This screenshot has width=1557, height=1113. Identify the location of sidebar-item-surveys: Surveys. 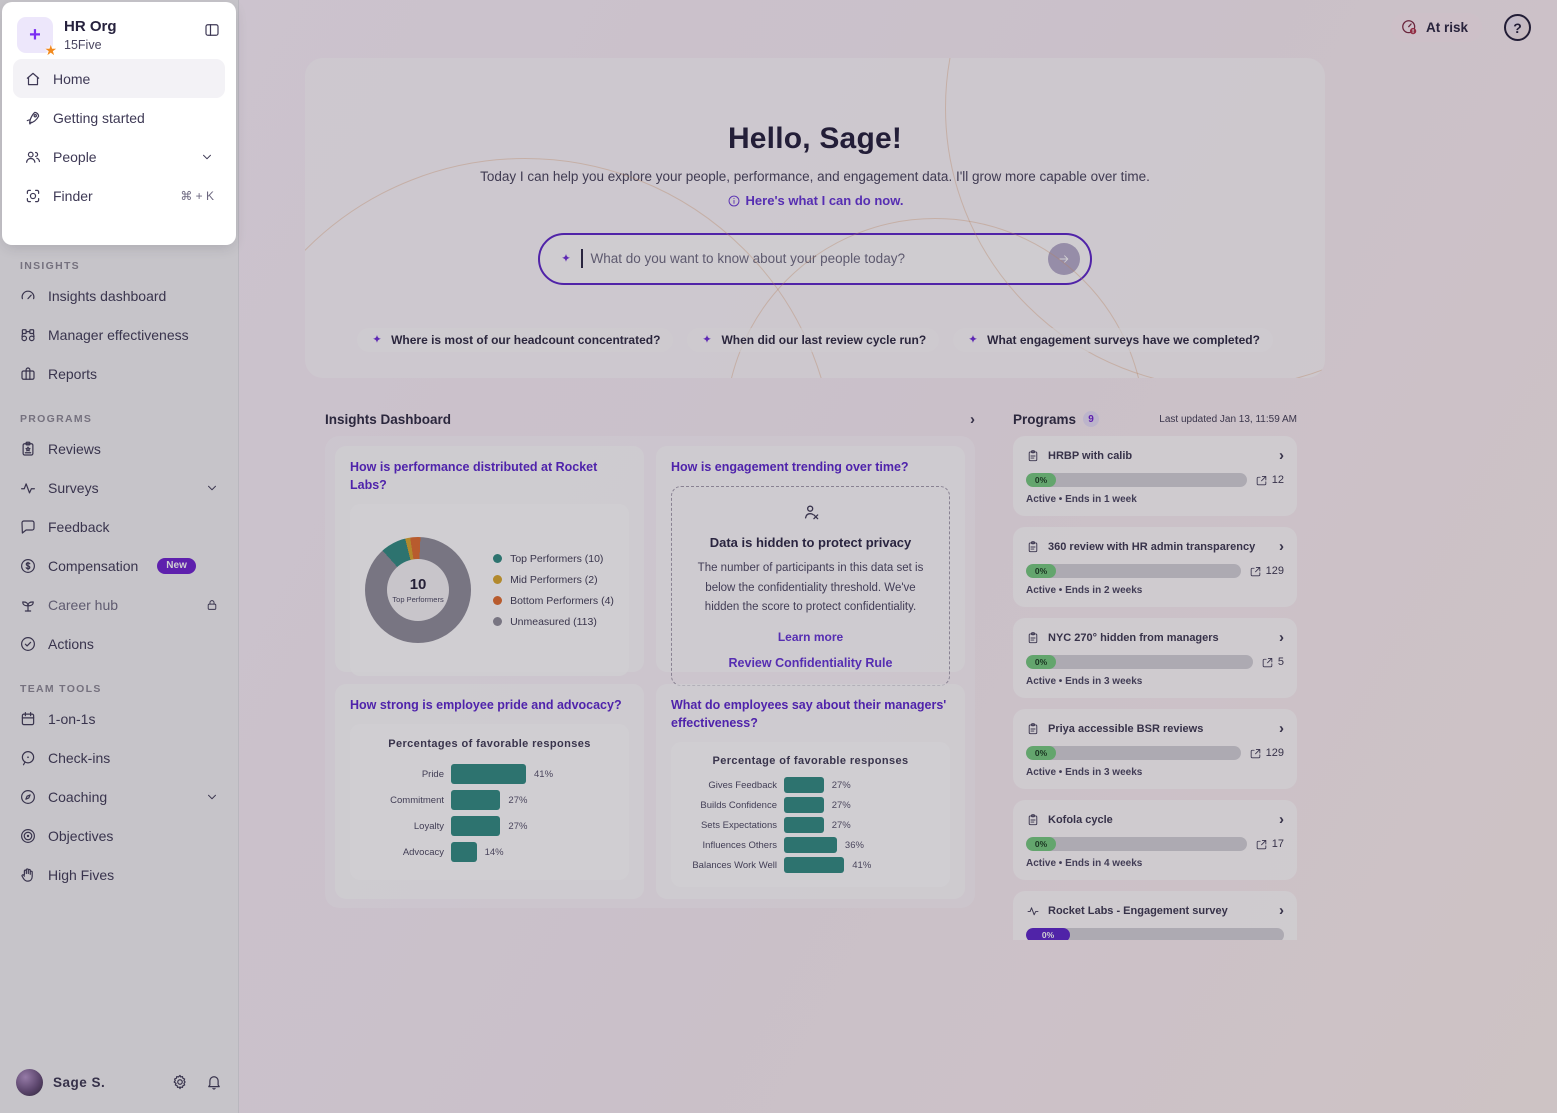
(119, 487).